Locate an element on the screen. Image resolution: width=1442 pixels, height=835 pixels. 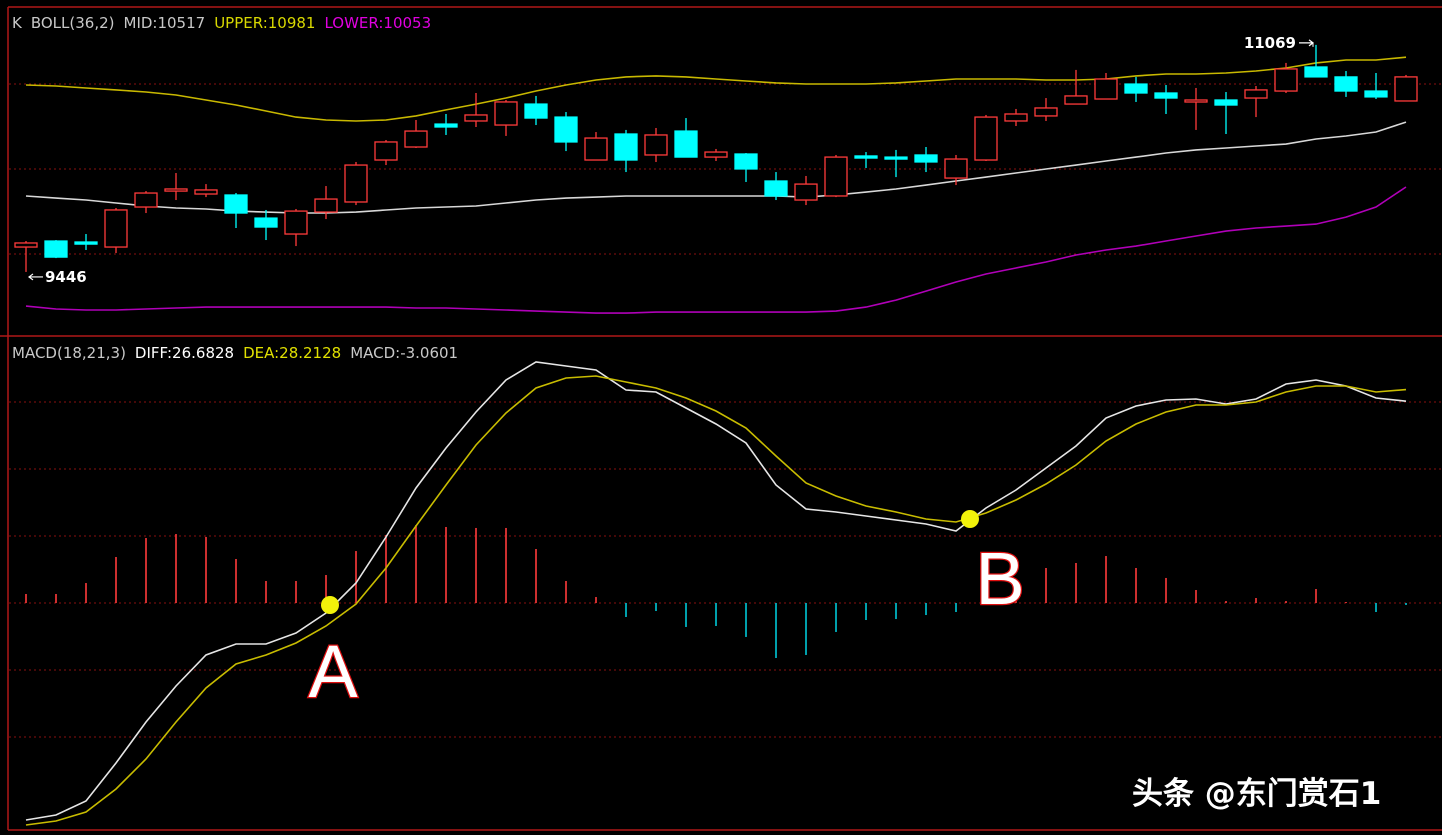
min-label: 9446 is located at coordinates (66, 277).